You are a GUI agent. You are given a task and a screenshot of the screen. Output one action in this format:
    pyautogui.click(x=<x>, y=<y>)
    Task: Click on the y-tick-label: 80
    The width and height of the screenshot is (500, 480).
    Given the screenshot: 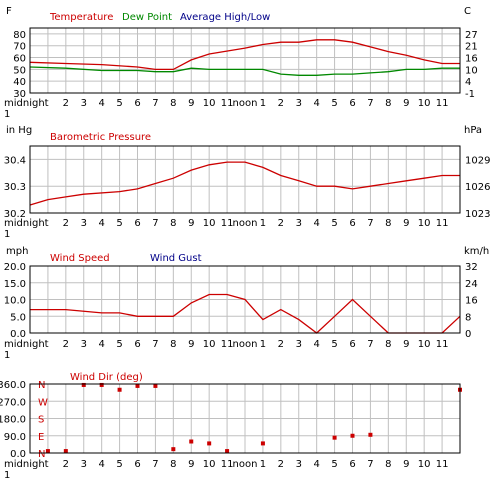 What is the action you would take?
    pyautogui.click(x=19, y=35)
    